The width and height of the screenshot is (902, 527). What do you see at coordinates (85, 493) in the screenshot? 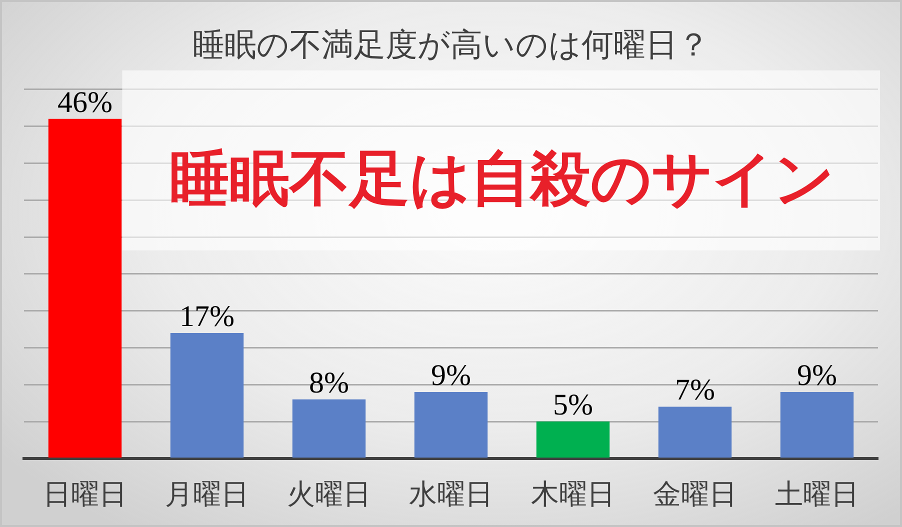
I see `x-tick-label: 日曜日` at bounding box center [85, 493].